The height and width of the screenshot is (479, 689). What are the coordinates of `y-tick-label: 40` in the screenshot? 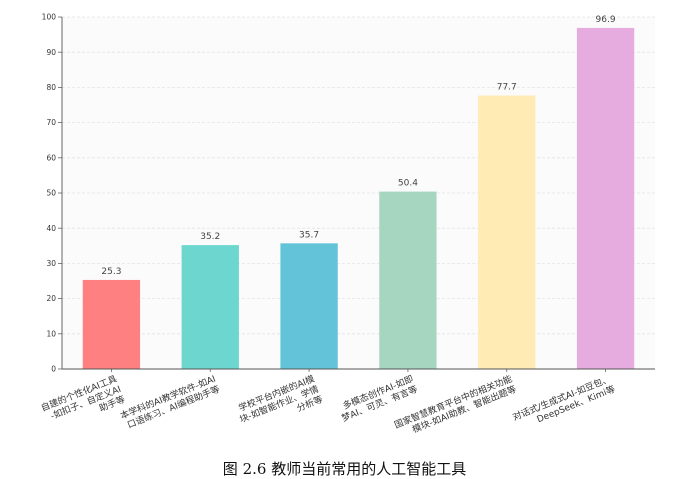 It's located at (51, 228).